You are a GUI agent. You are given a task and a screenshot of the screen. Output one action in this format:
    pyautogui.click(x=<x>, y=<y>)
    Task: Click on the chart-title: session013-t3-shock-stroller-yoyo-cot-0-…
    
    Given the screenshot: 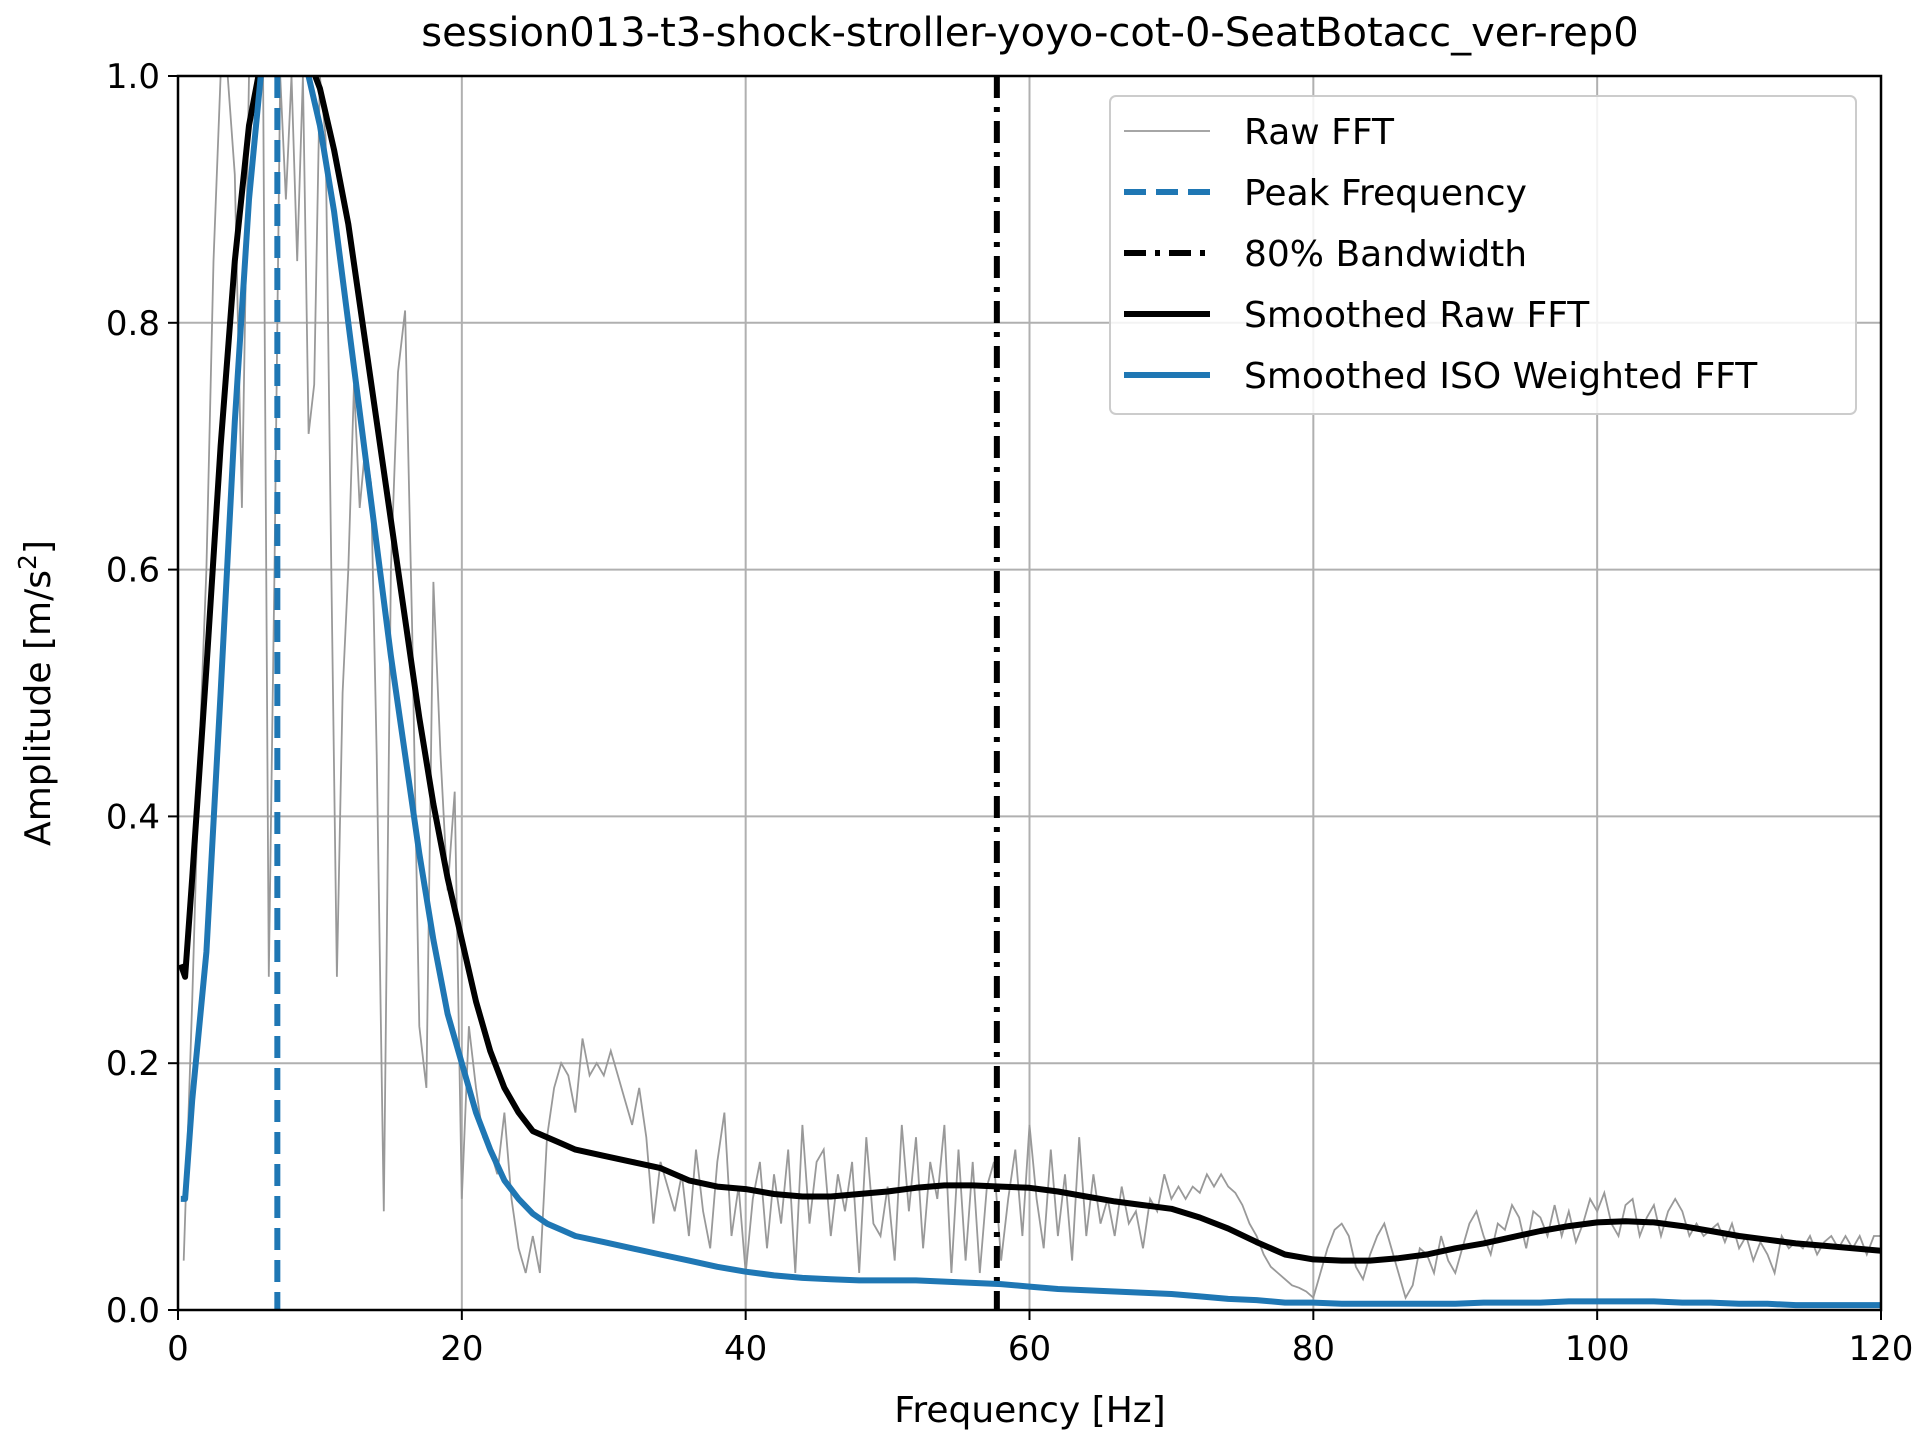 What is the action you would take?
    pyautogui.click(x=1030, y=33)
    